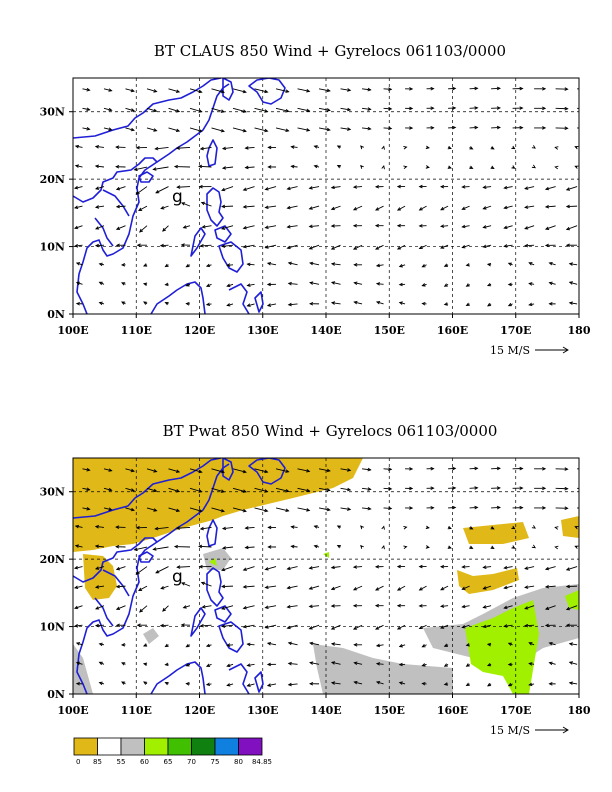 The width and height of the screenshot is (612, 792). Describe the element at coordinates (579, 710) in the screenshot. I see `x-tick-label: 180` at that location.